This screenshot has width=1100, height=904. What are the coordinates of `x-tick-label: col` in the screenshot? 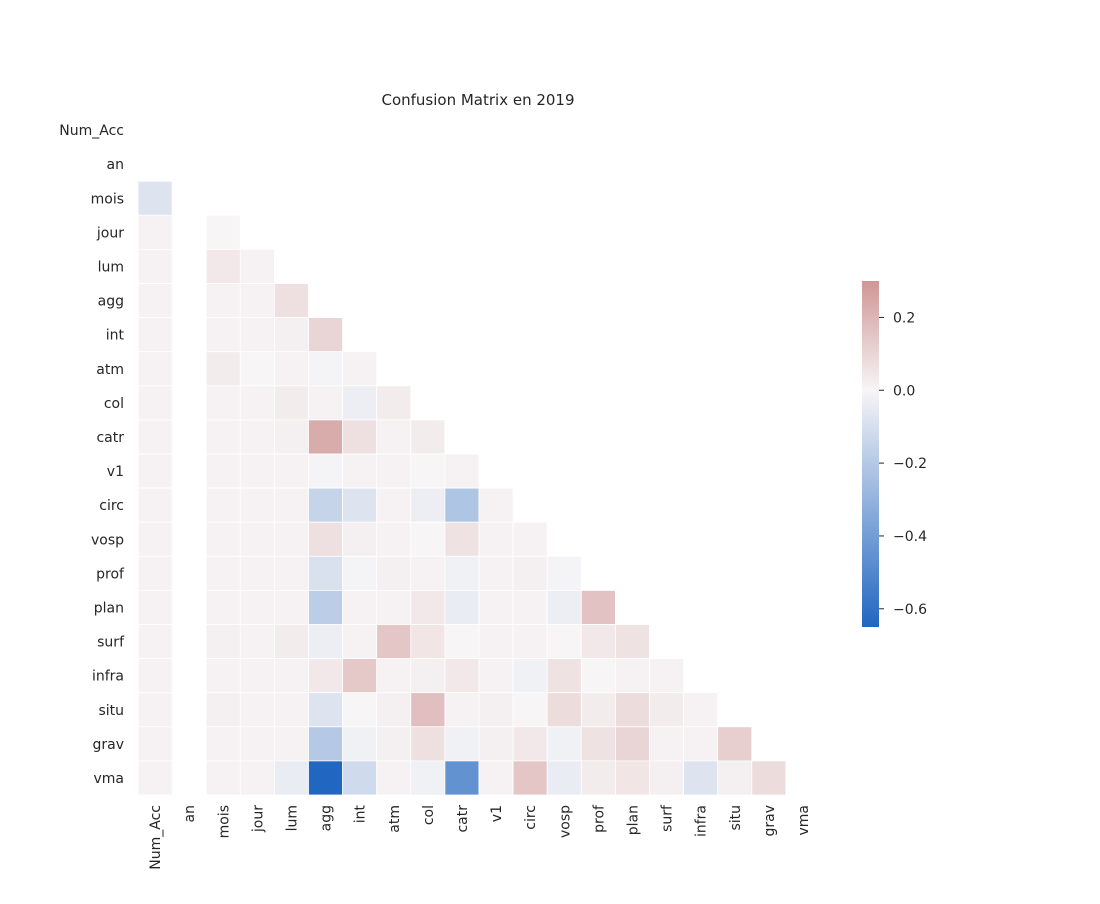 It's located at (429, 815).